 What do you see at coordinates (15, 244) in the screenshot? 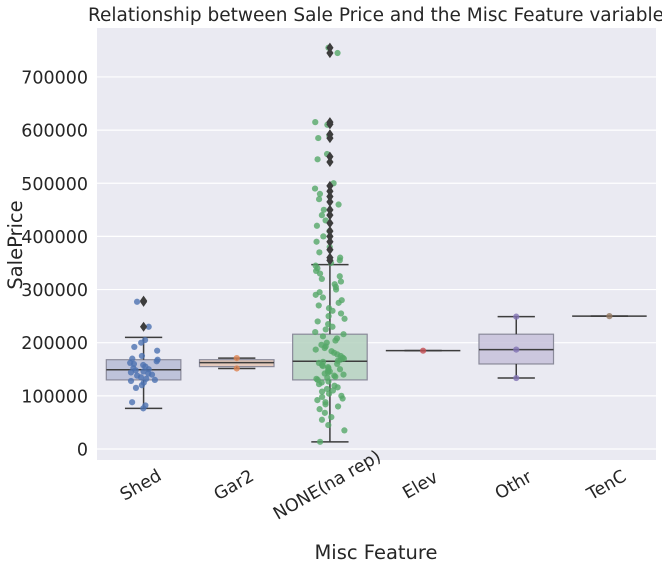
I see `y-axis-label: SalePrice` at bounding box center [15, 244].